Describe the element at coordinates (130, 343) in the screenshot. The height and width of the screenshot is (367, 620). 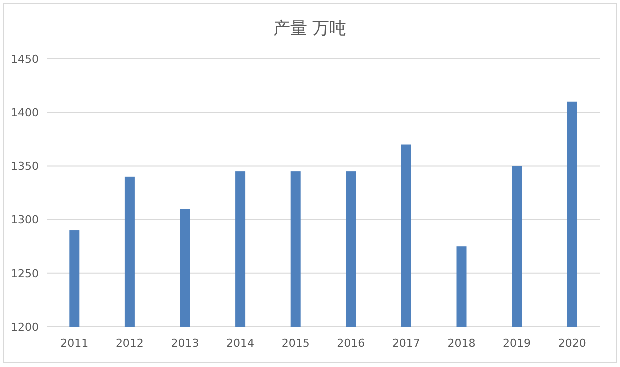
I see `x-tick-label: 2012` at that location.